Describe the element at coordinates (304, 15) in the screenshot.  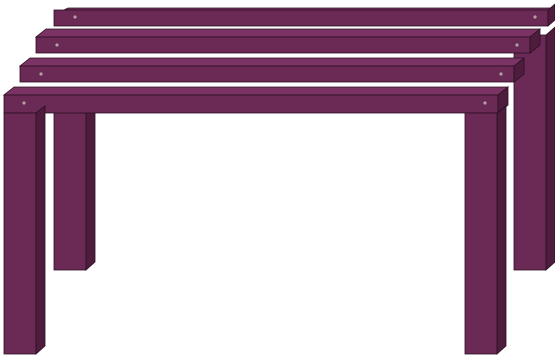
I see `slat-back` at that location.